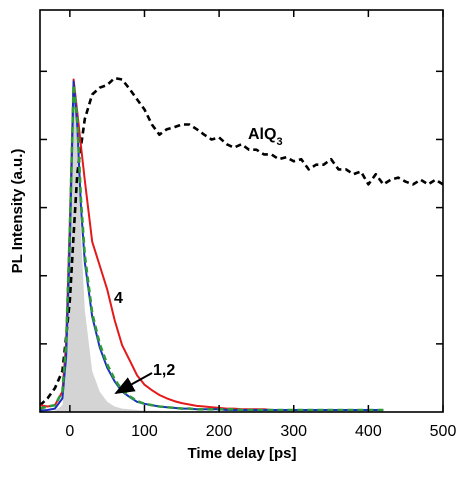  I want to click on x-tick-label: 400, so click(368, 431).